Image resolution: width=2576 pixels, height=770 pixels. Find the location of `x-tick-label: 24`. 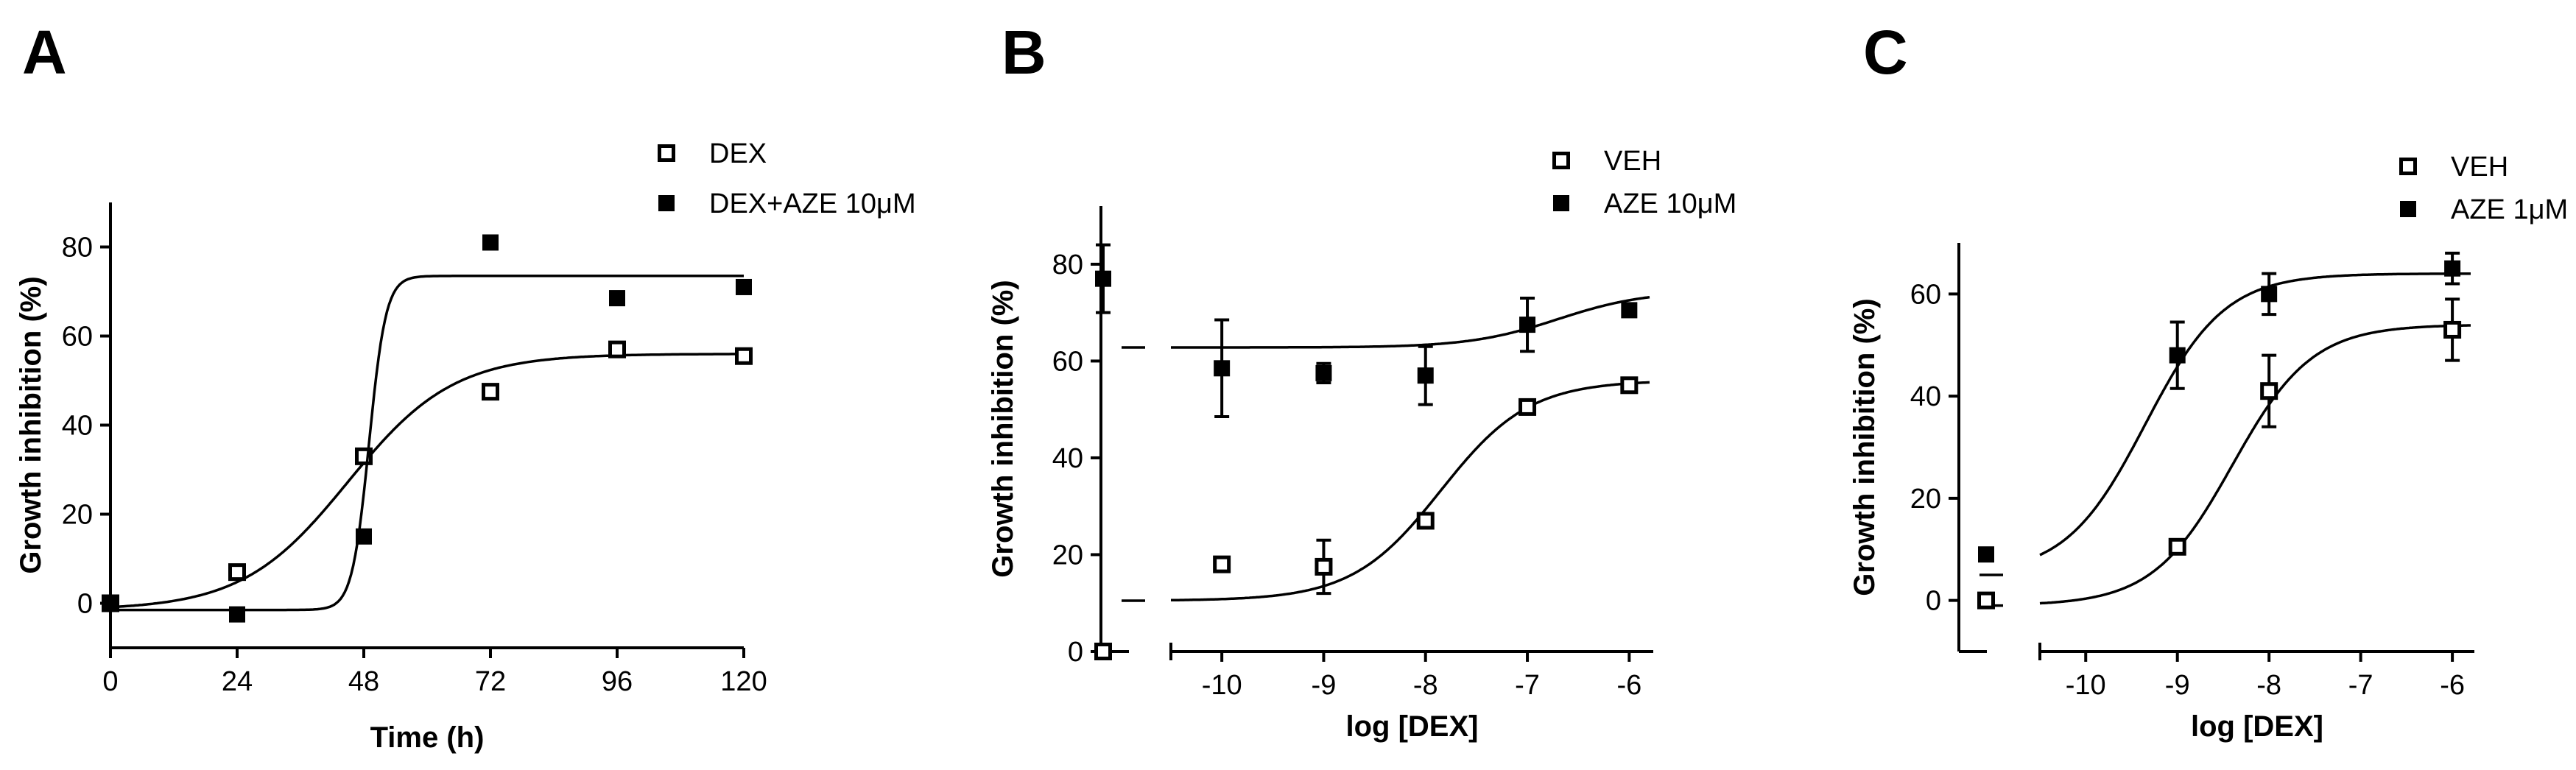

x-tick-label: 24 is located at coordinates (237, 681).